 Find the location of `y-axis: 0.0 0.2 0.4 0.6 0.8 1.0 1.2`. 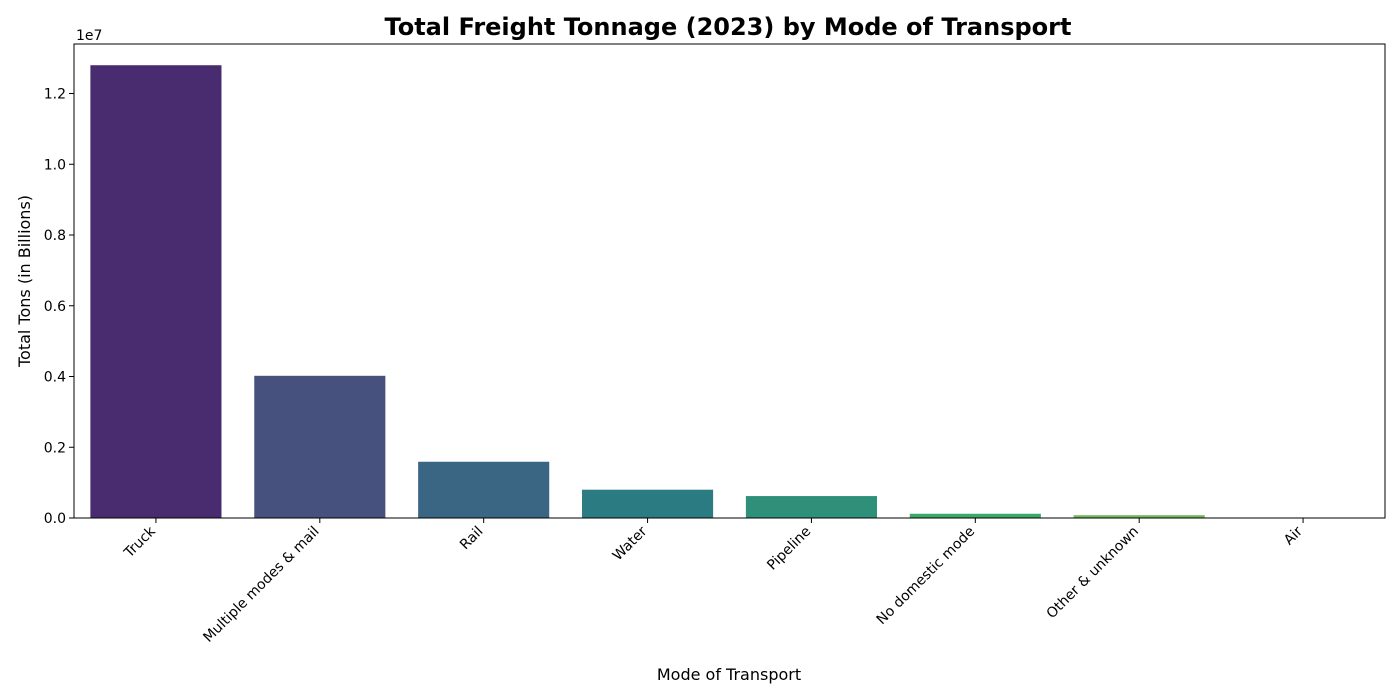

y-axis: 0.0 0.2 0.4 0.6 0.8 1.0 1.2 is located at coordinates (59, 307).